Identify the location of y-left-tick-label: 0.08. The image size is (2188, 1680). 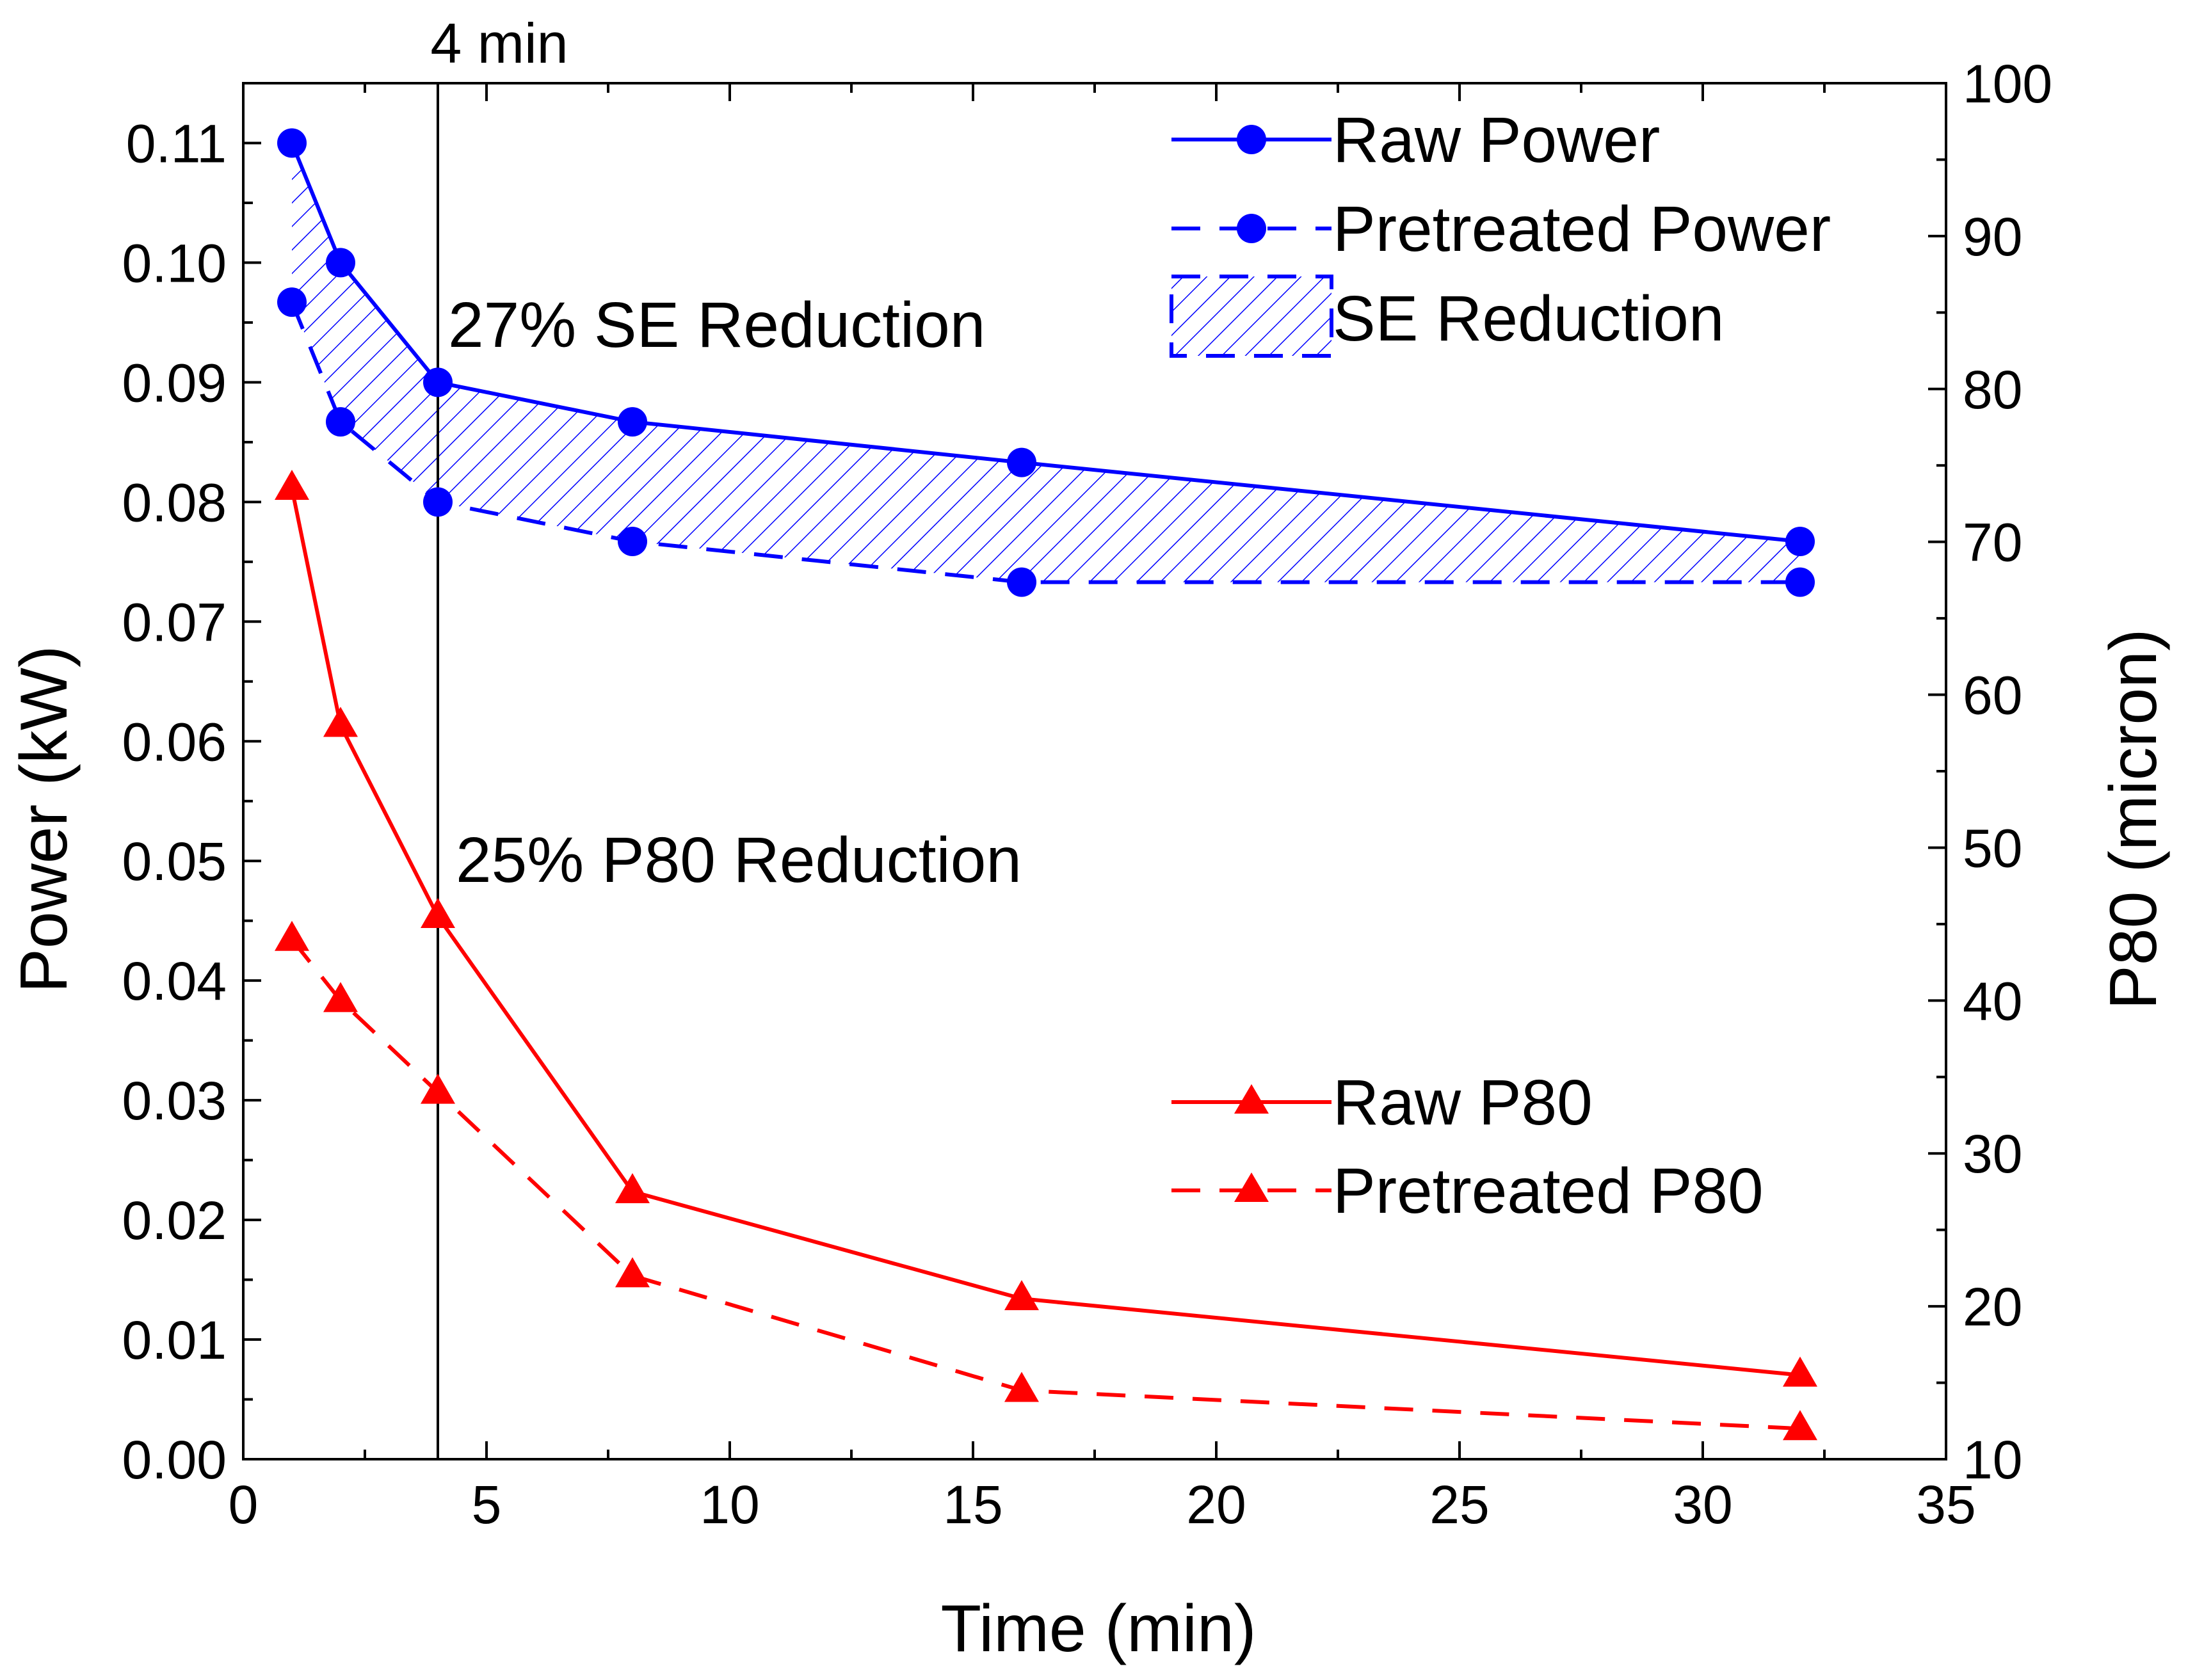
(174, 502).